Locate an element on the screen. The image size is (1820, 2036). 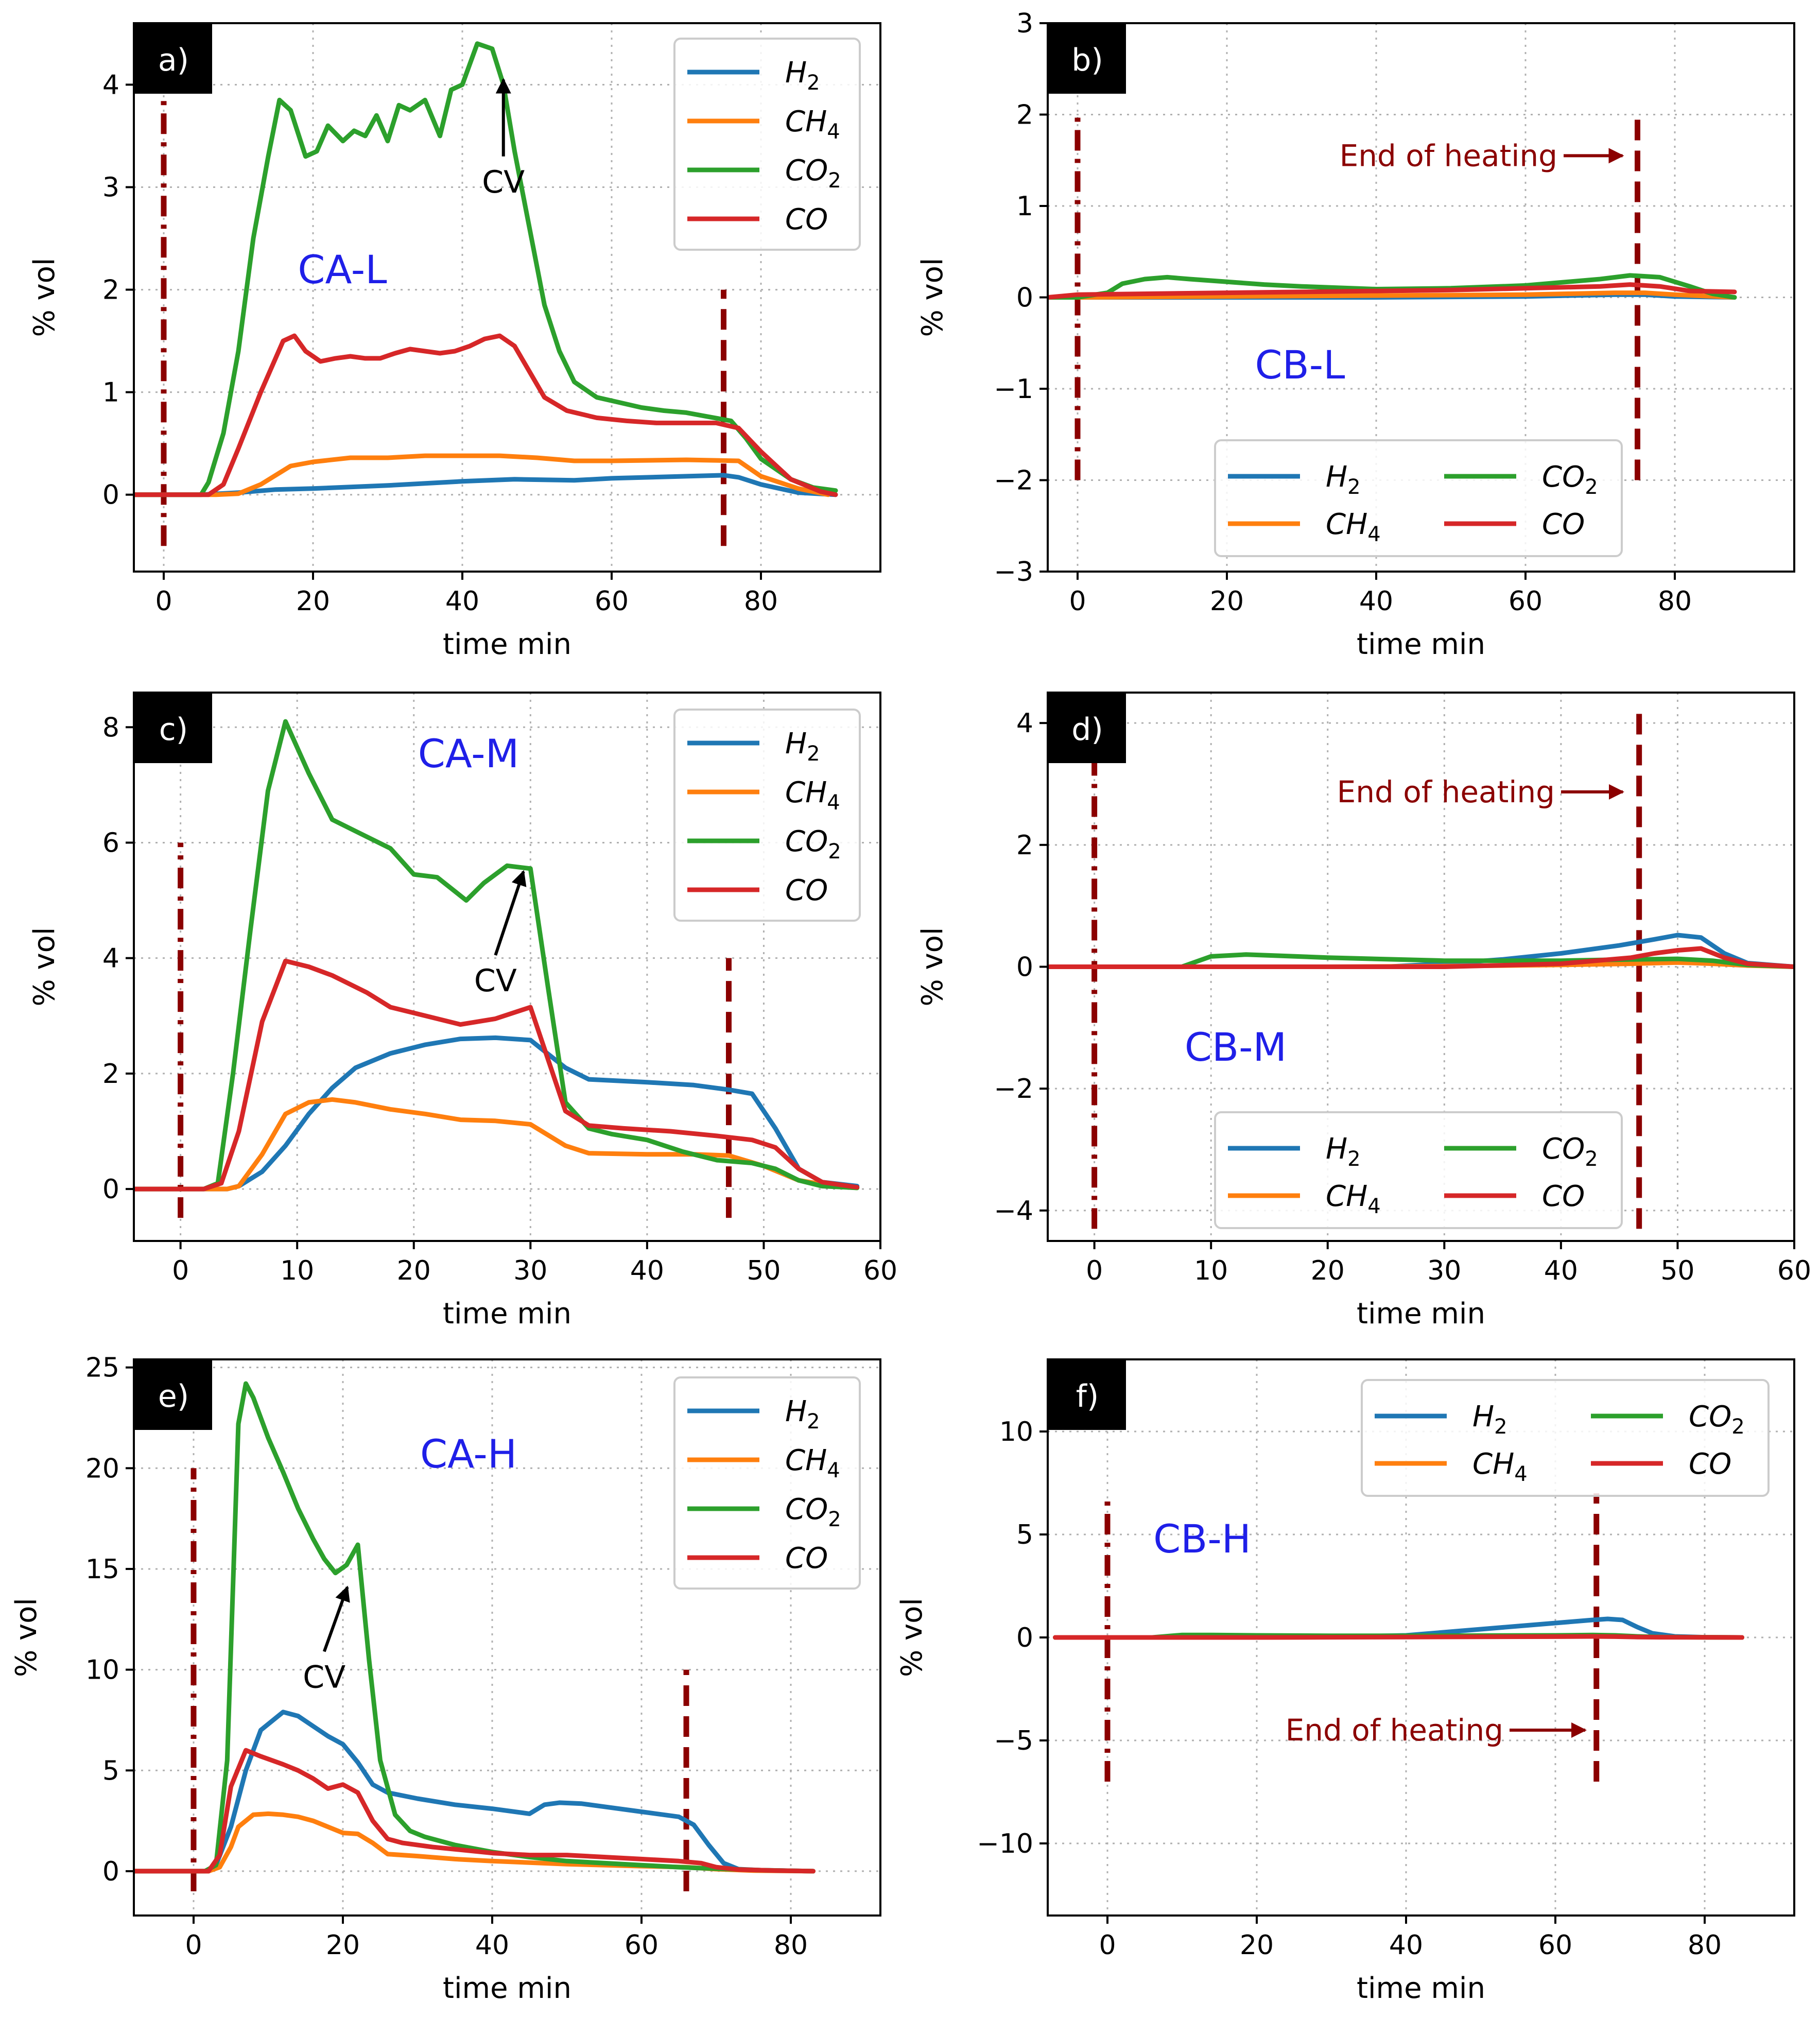
y-tick-label: 3 is located at coordinates (1024, 23).